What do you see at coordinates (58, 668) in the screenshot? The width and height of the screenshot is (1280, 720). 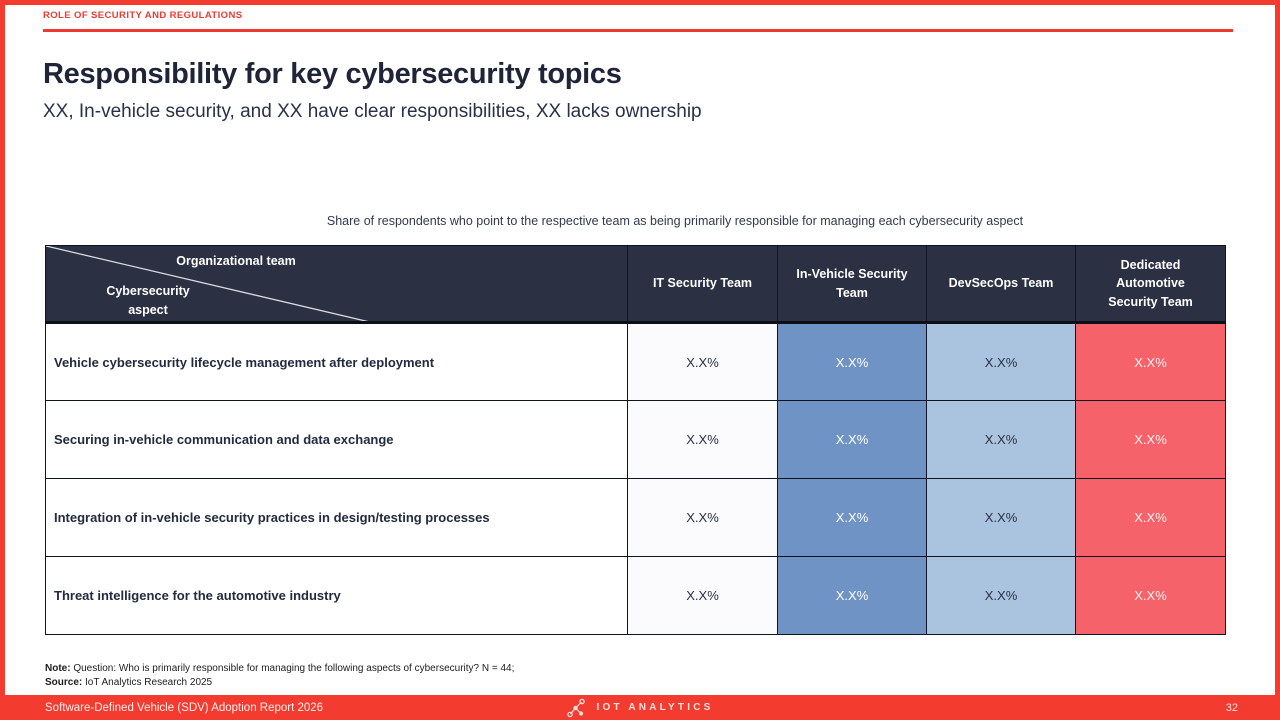 I see `note-label: Note:` at bounding box center [58, 668].